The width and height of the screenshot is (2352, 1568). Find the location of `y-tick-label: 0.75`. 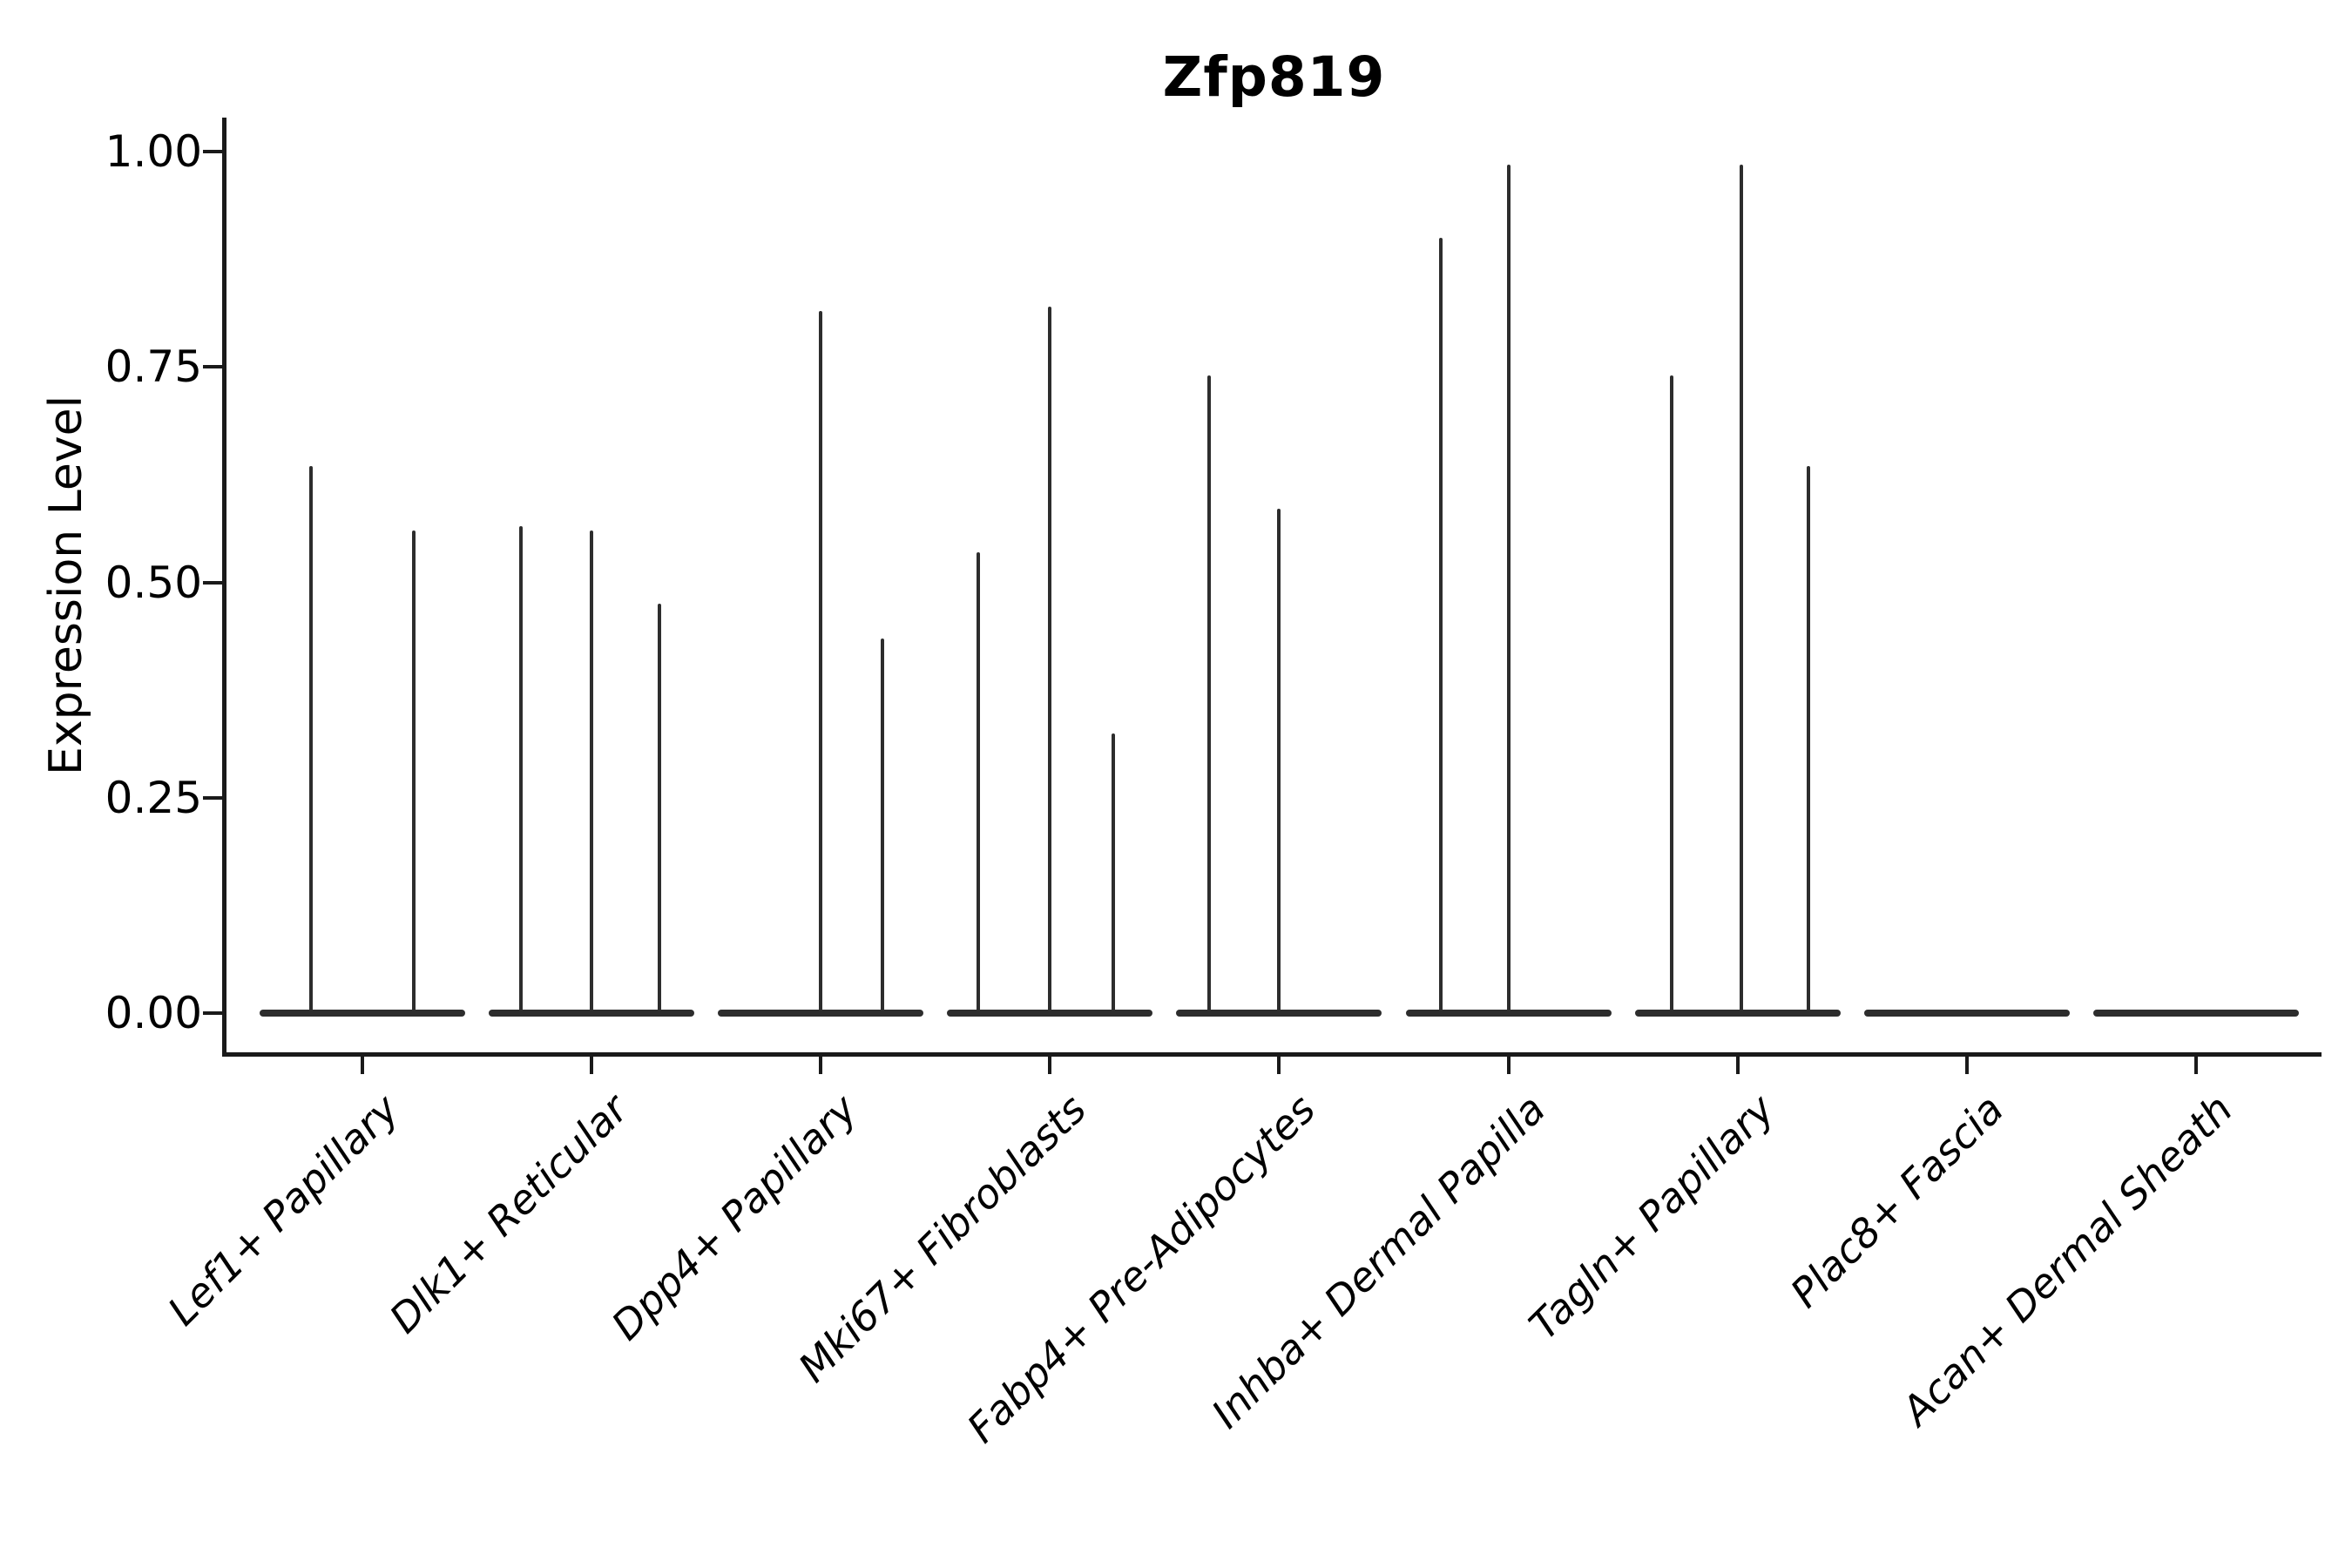

y-tick-label: 0.75 is located at coordinates (153, 367).